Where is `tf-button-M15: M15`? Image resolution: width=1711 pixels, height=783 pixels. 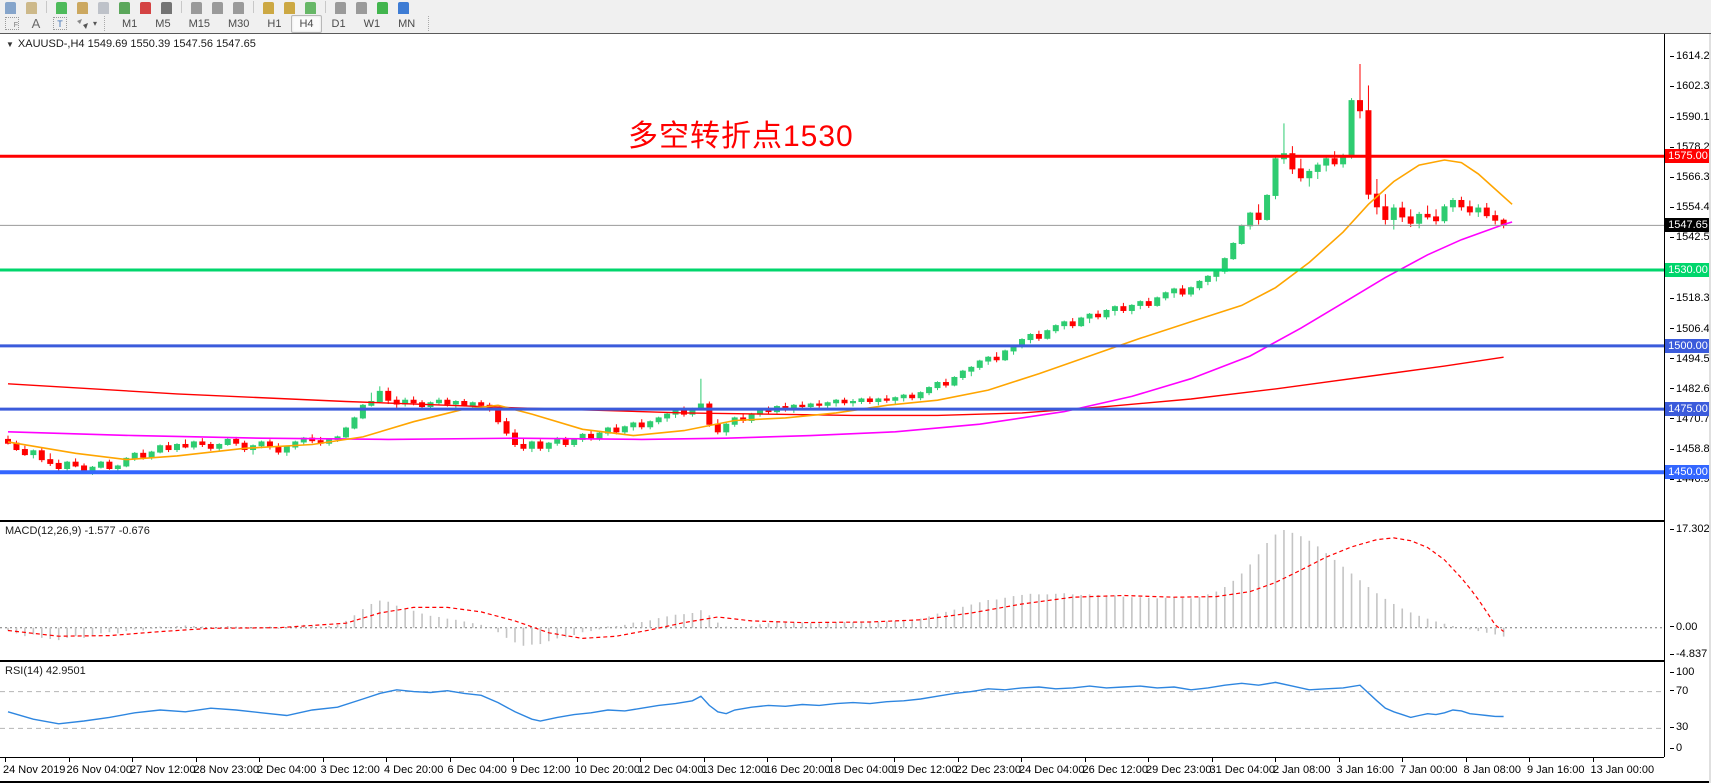
tf-button-M15: M15 is located at coordinates (199, 23).